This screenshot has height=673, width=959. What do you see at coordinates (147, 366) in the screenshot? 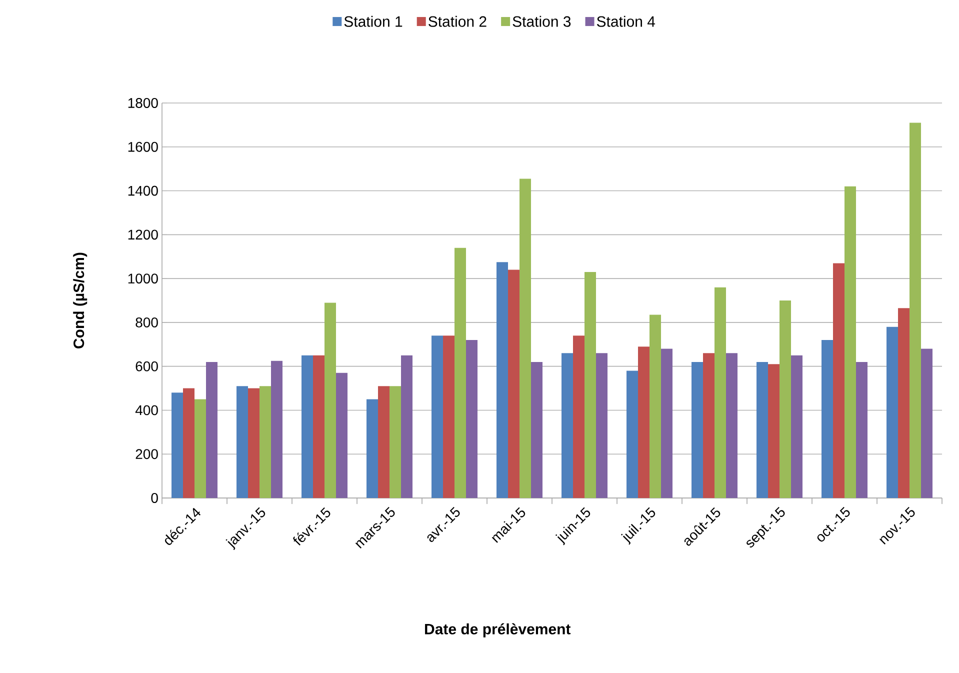
I see `y-tick-label: 600` at bounding box center [147, 366].